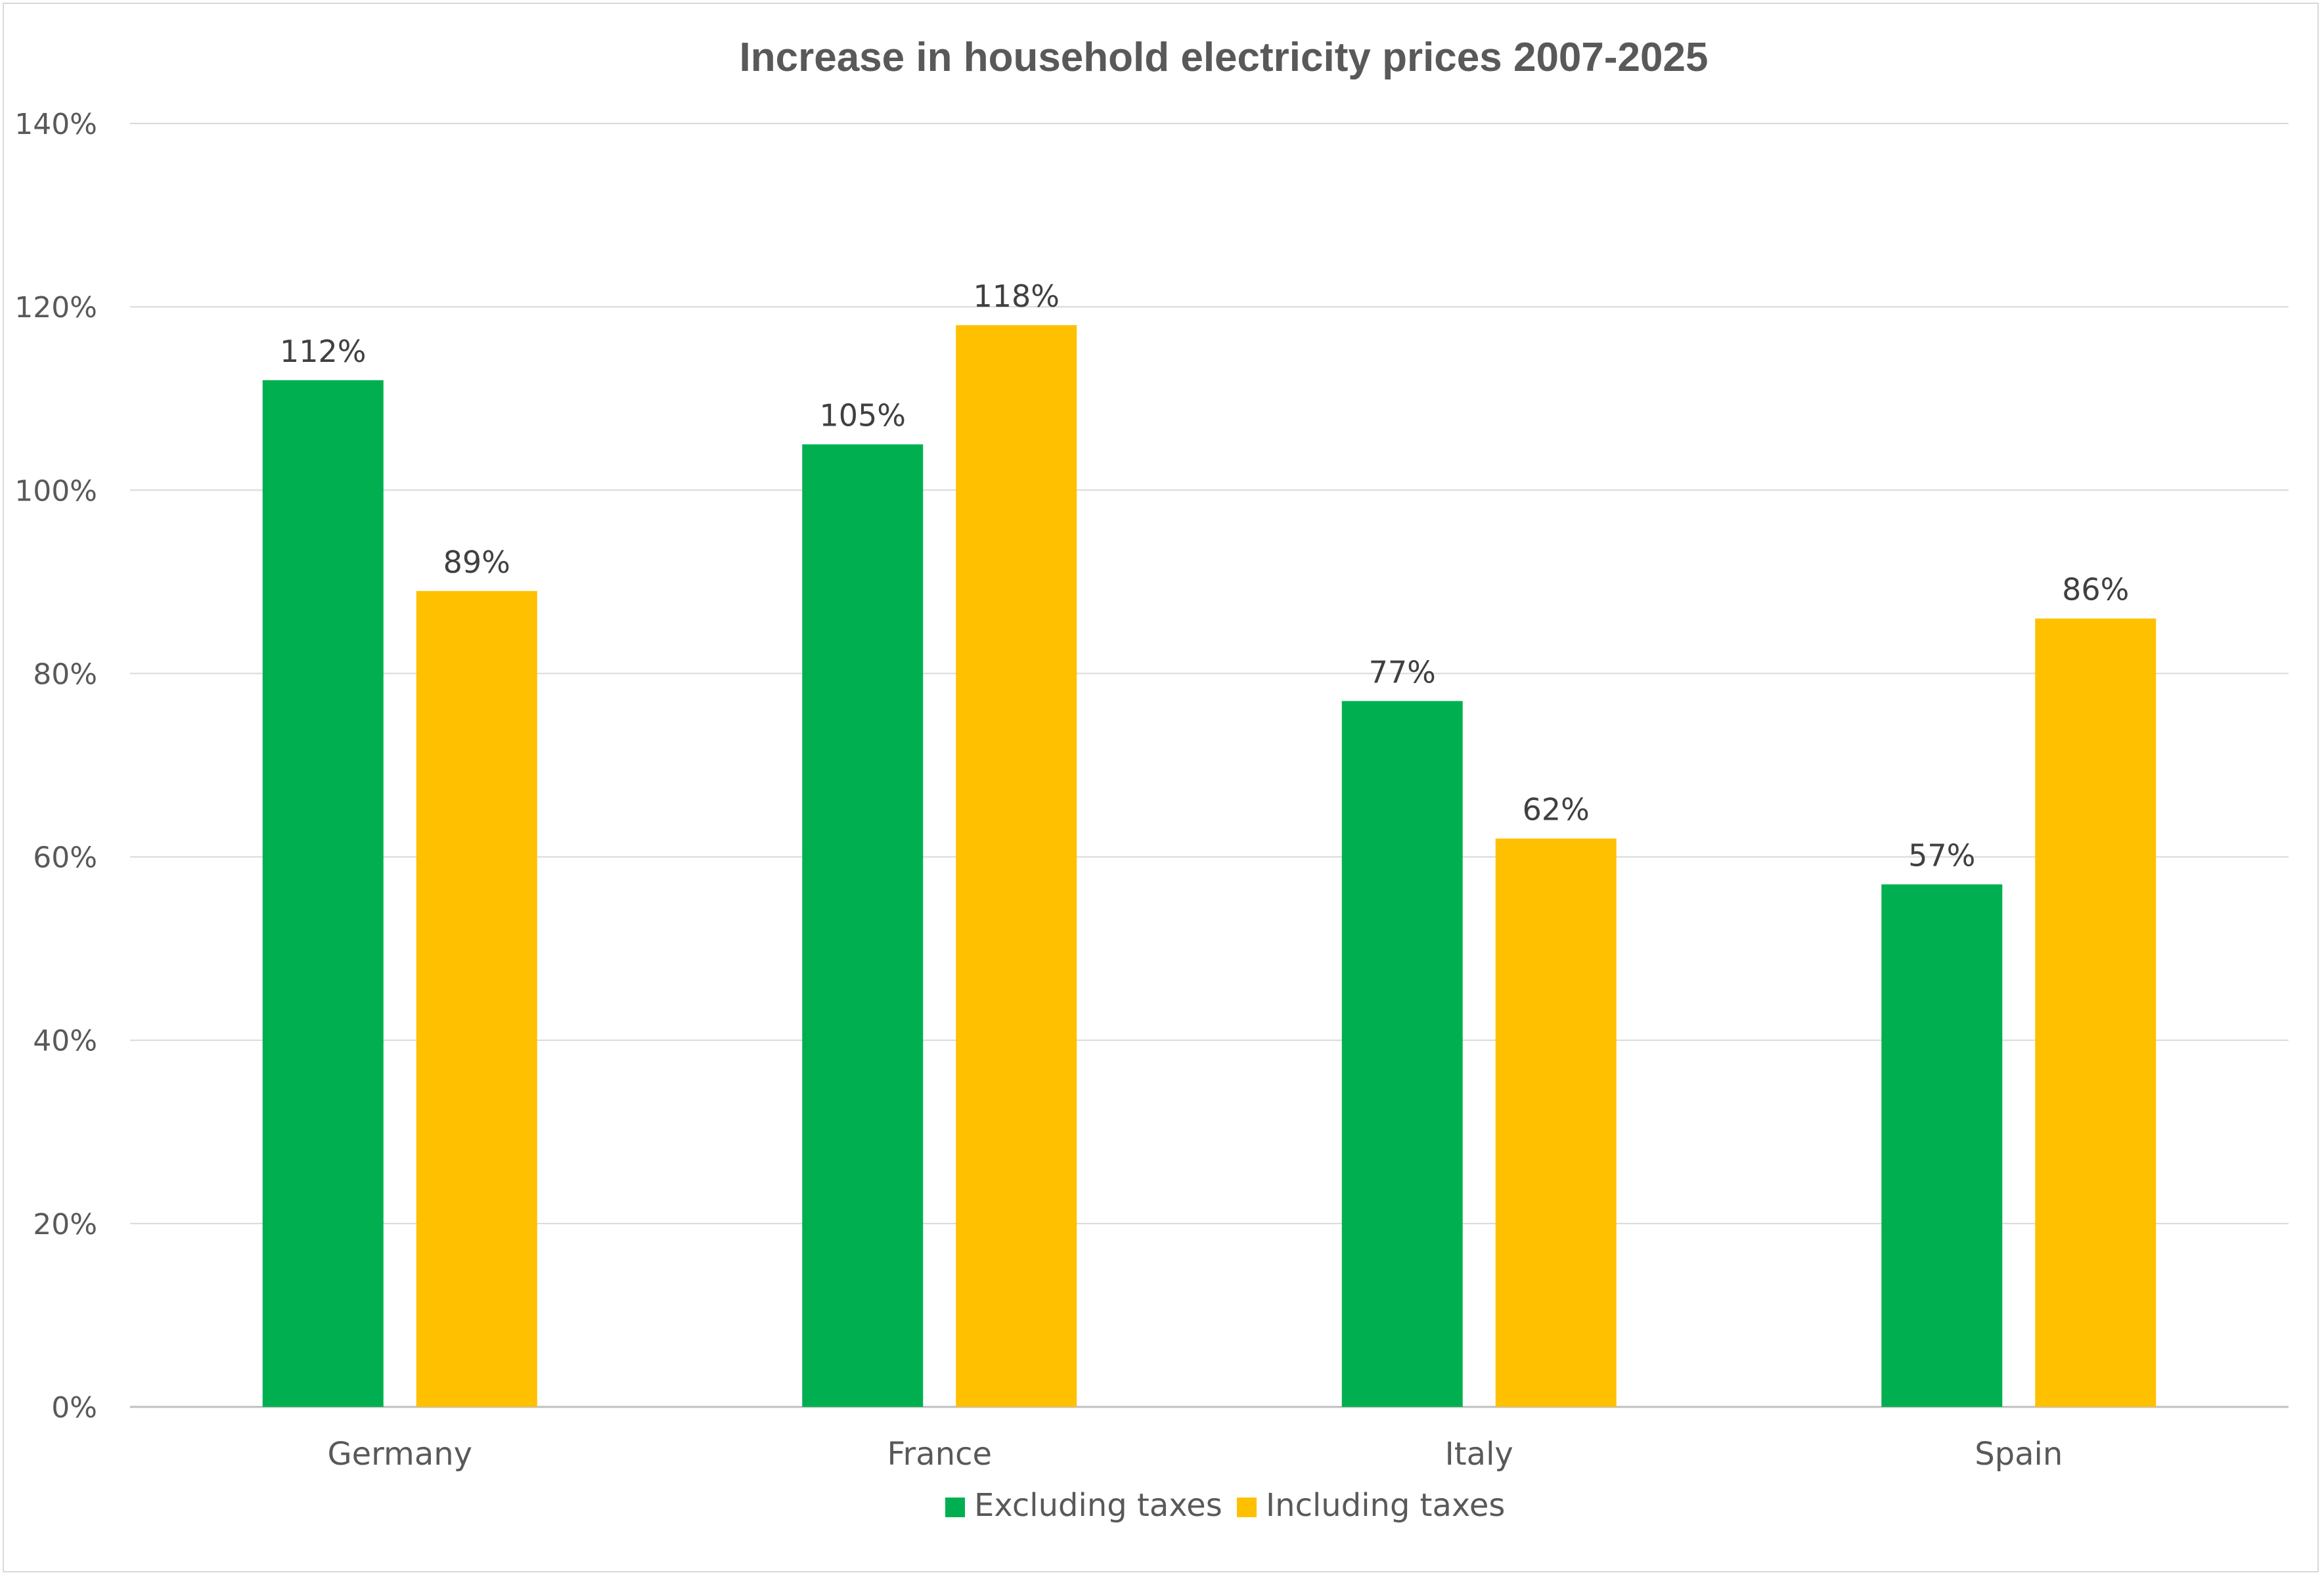 The image size is (2324, 1577). Describe the element at coordinates (65, 674) in the screenshot. I see `y-tick-label: 80%` at that location.